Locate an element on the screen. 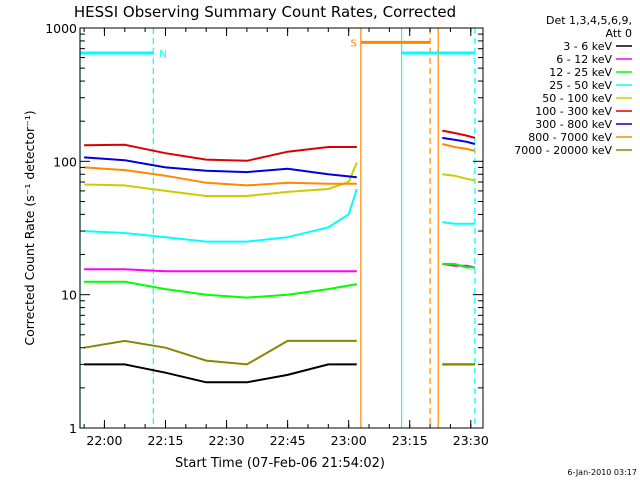  legend-label-0: 3 - 6 keV is located at coordinates (587, 46).